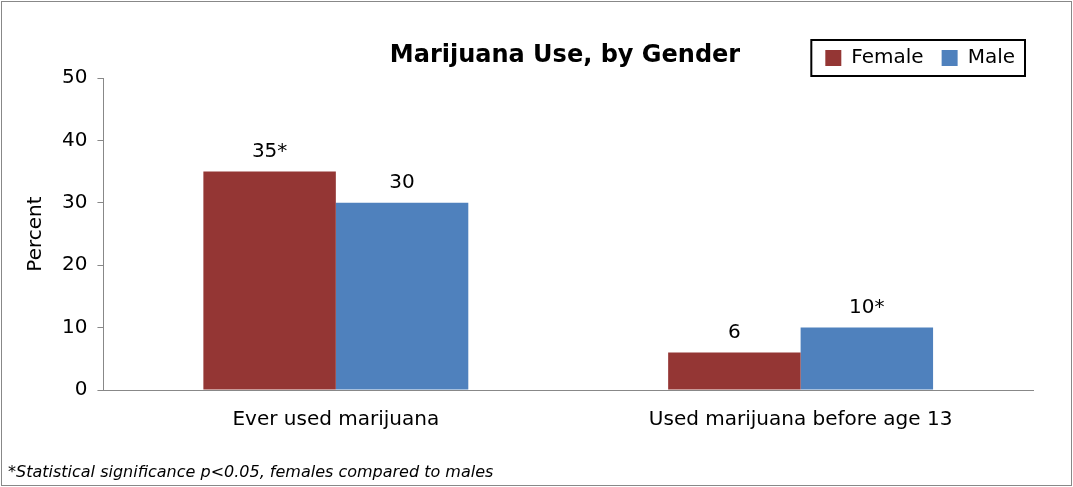 The image size is (1073, 487). Describe the element at coordinates (565, 54) in the screenshot. I see `chart-title: Marijuana Use, by Gender` at that location.